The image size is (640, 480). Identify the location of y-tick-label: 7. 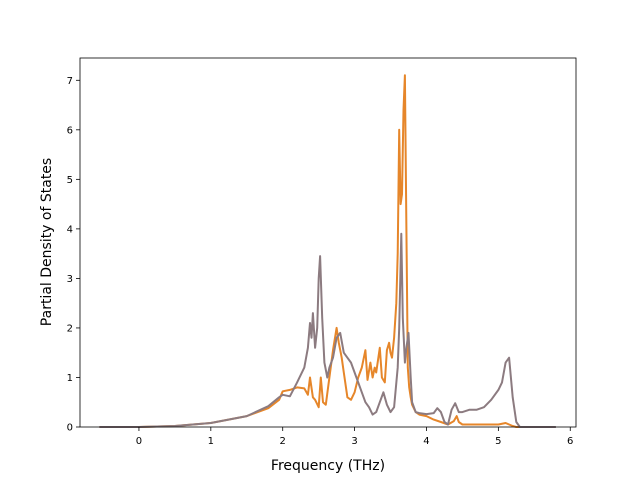
(70, 81).